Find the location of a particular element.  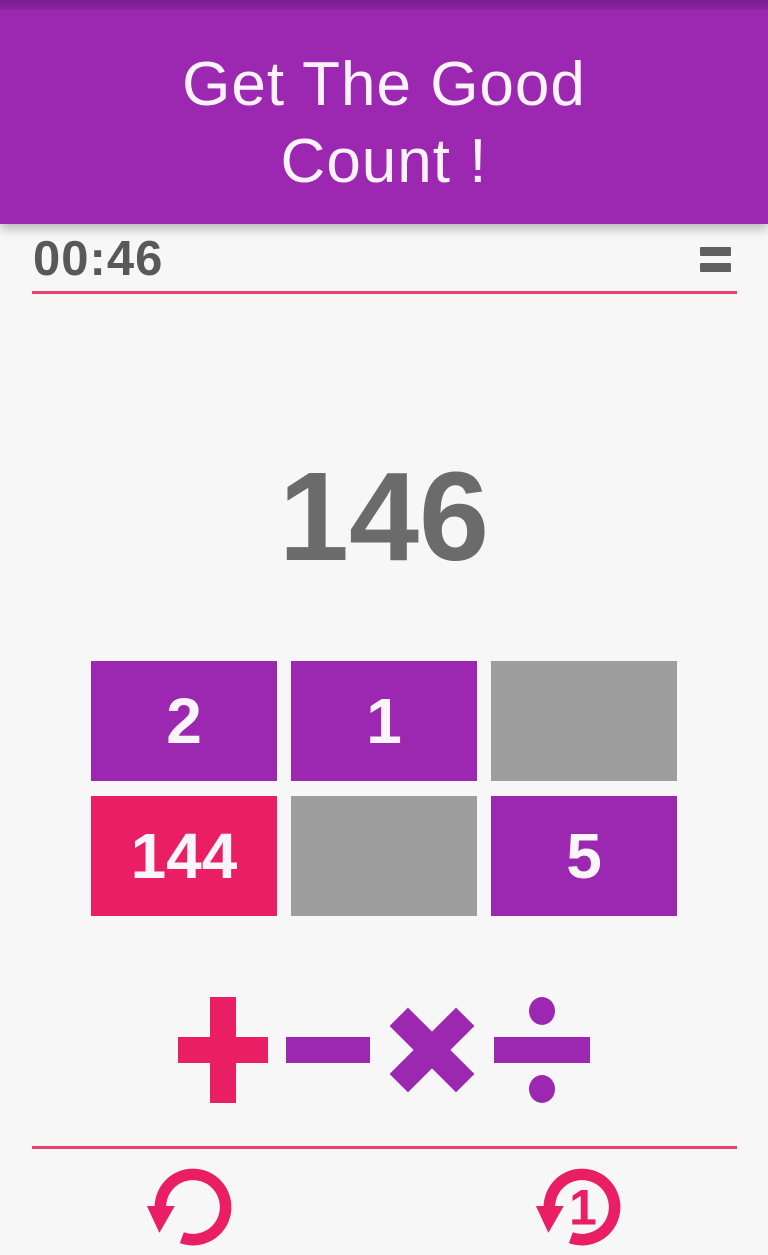

app-title-line2: Count ! is located at coordinates (384, 161).